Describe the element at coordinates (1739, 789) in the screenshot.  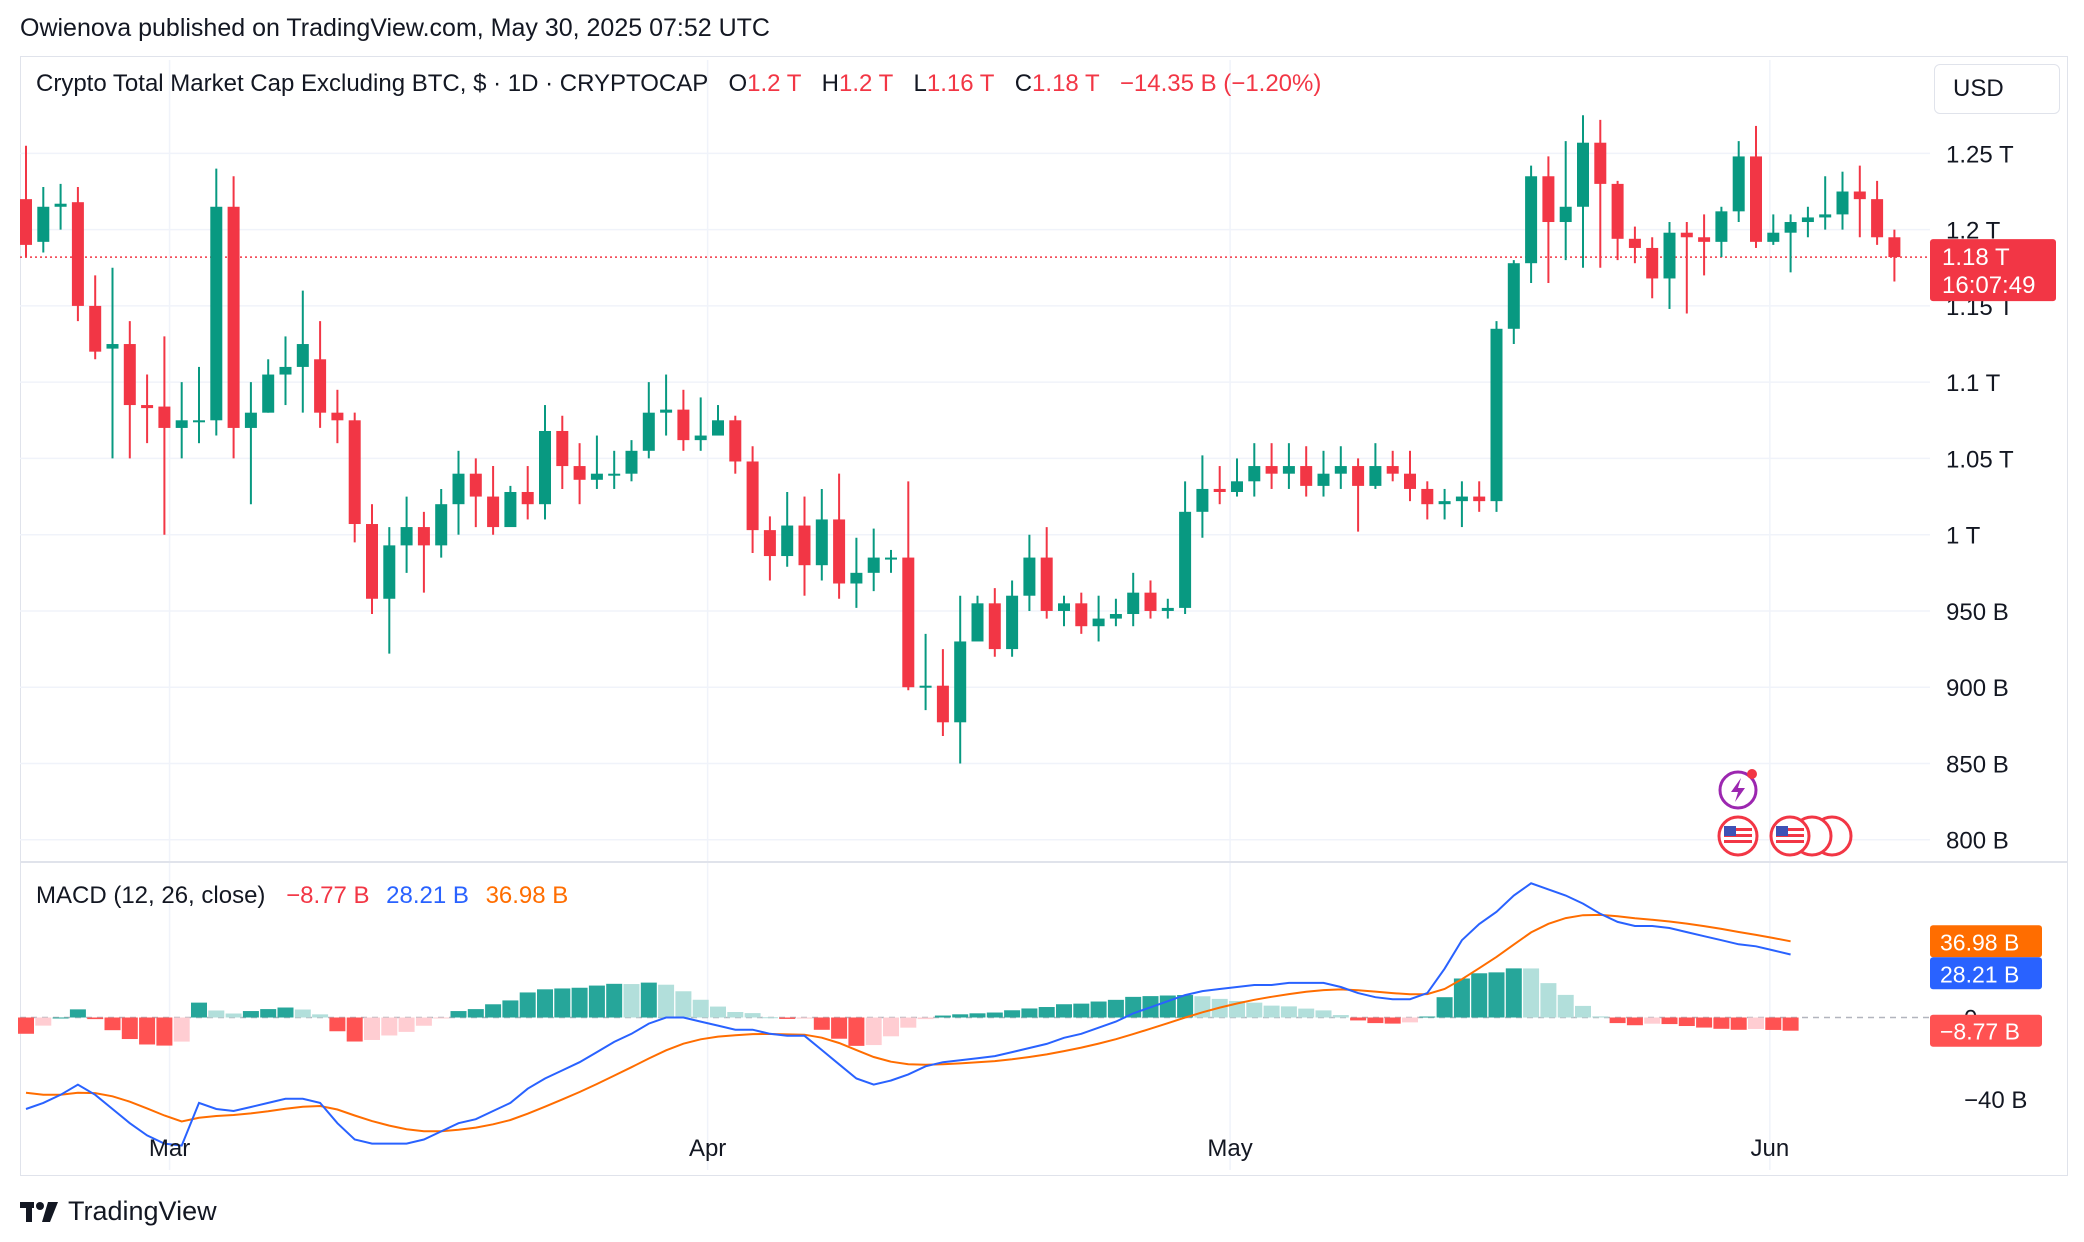
I see `lightning-event-icon` at that location.